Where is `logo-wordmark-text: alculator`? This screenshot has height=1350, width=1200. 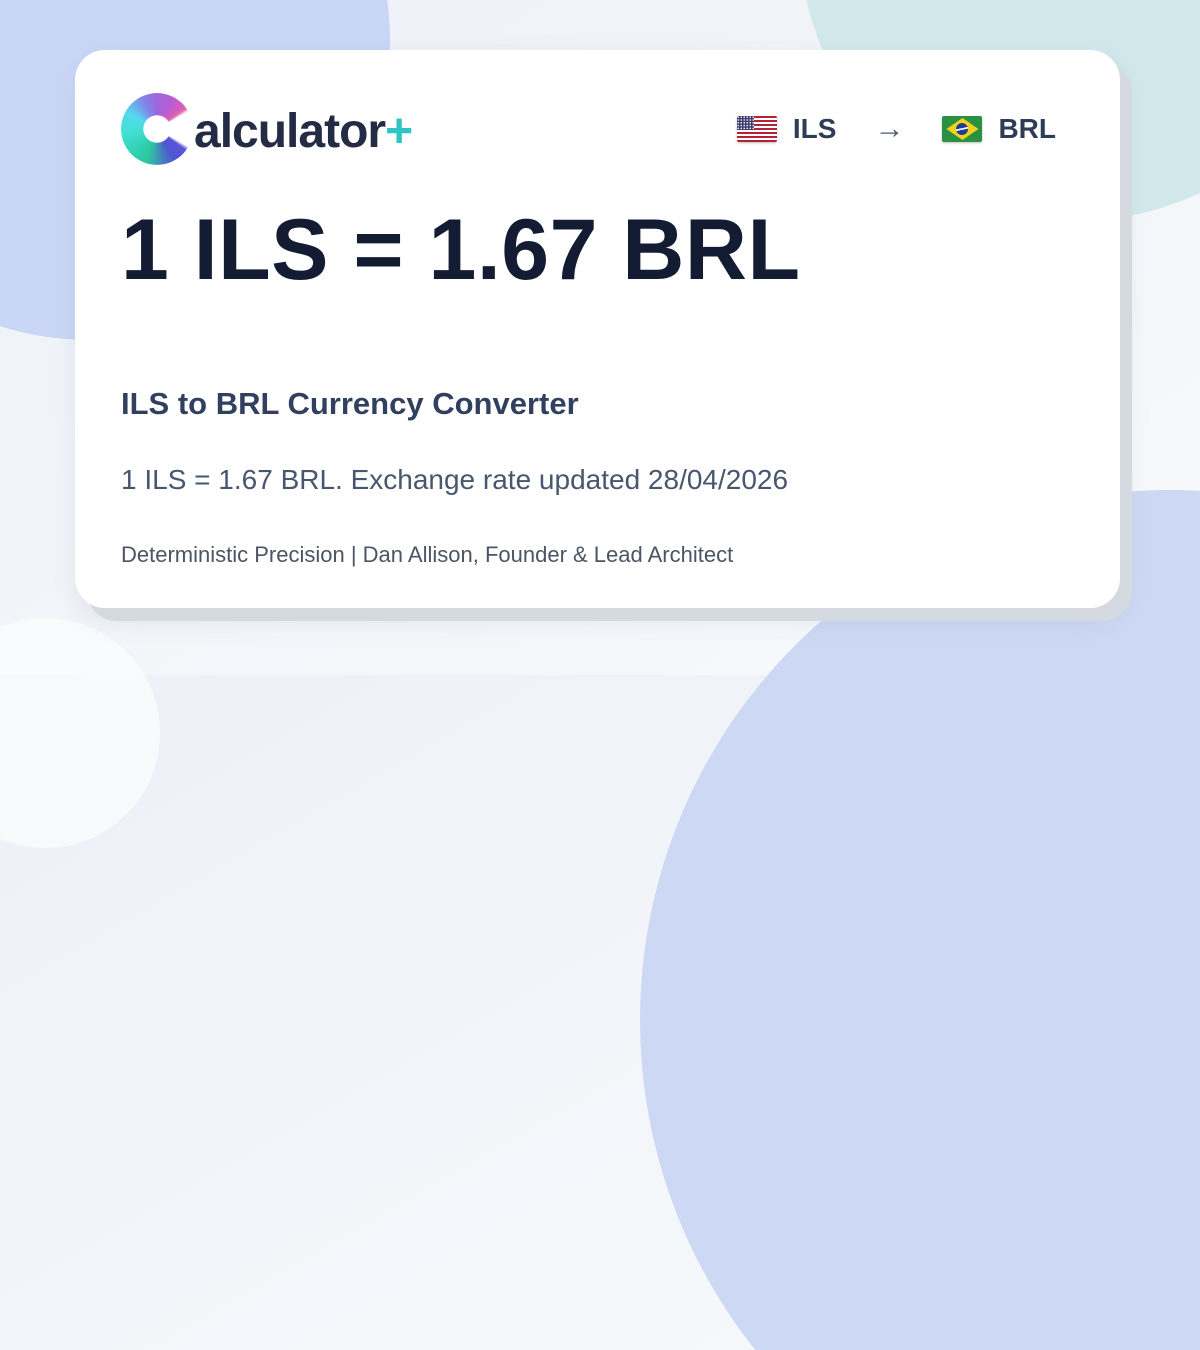
logo-wordmark-text: alculator is located at coordinates (290, 131).